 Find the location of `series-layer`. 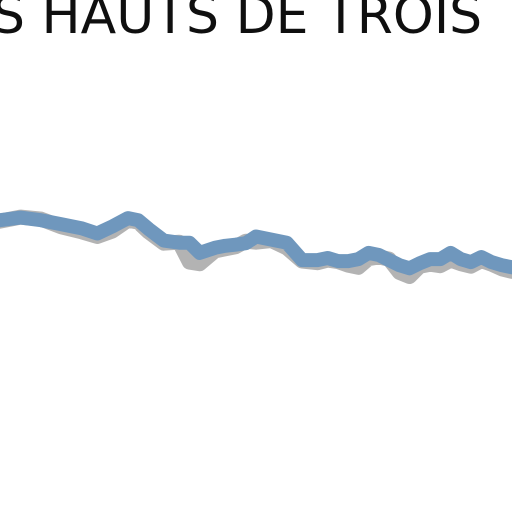

series-layer is located at coordinates (256, 246).